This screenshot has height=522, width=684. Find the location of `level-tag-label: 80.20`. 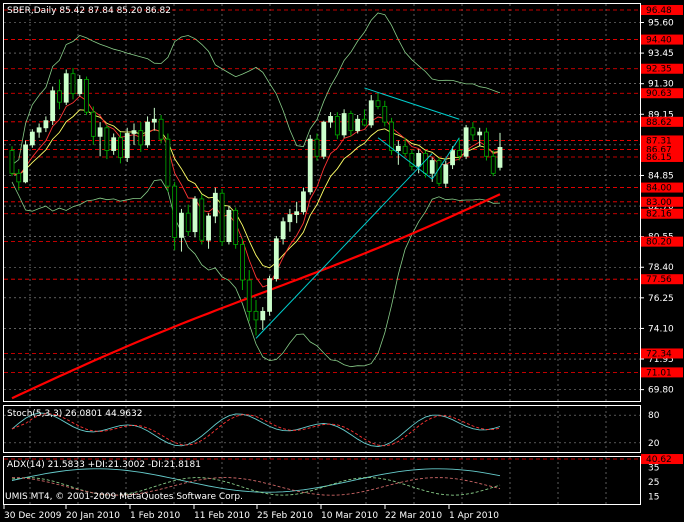

level-tag-label: 80.20 is located at coordinates (659, 243).